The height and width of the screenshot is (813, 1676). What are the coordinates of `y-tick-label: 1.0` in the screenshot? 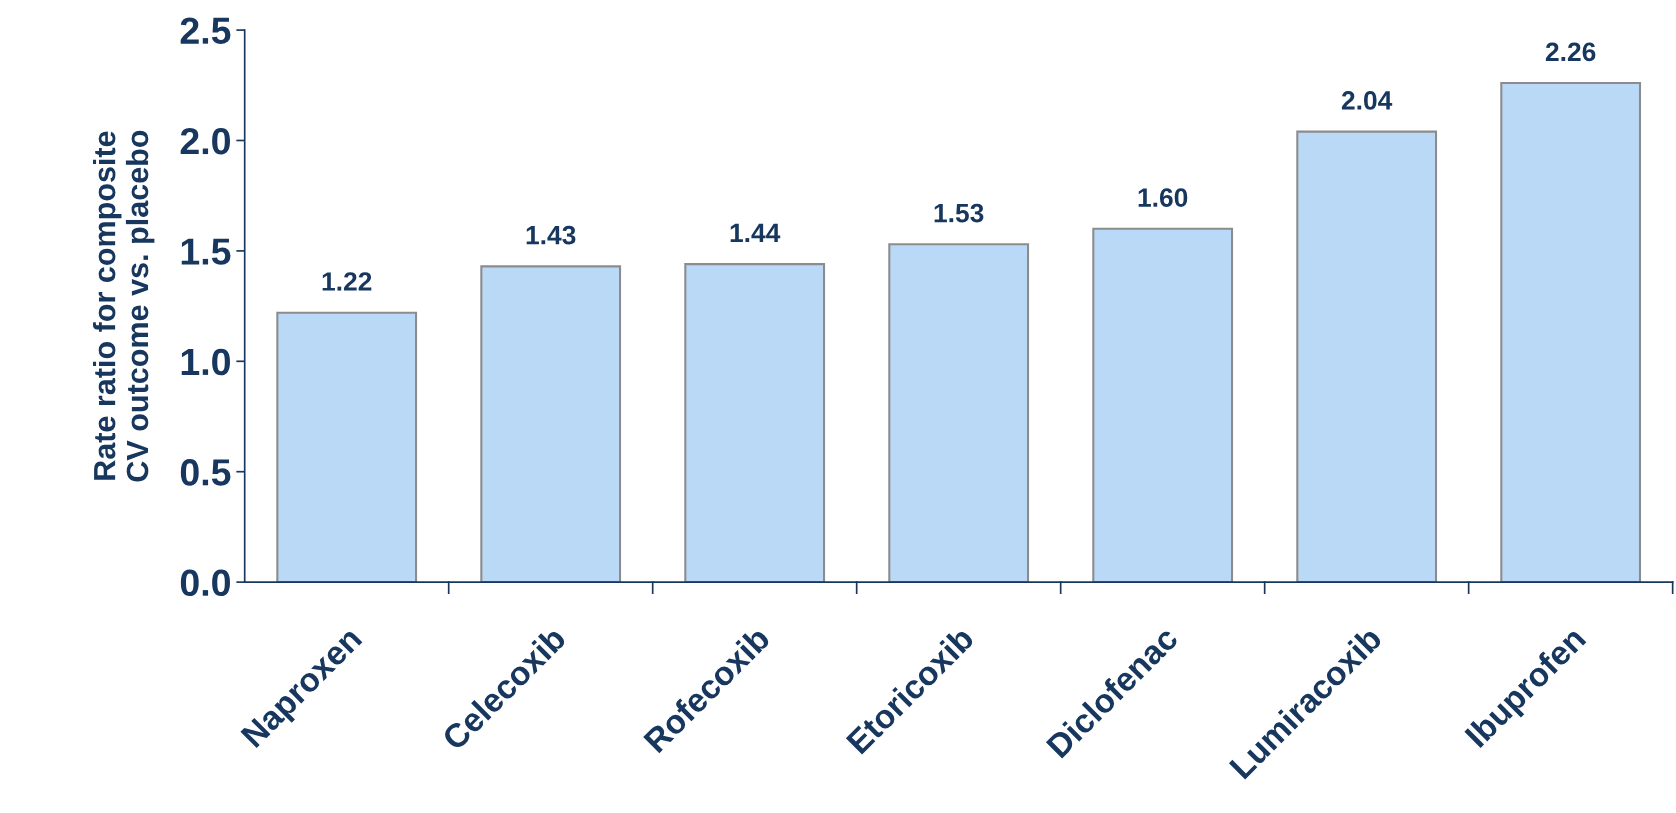 It's located at (205, 362).